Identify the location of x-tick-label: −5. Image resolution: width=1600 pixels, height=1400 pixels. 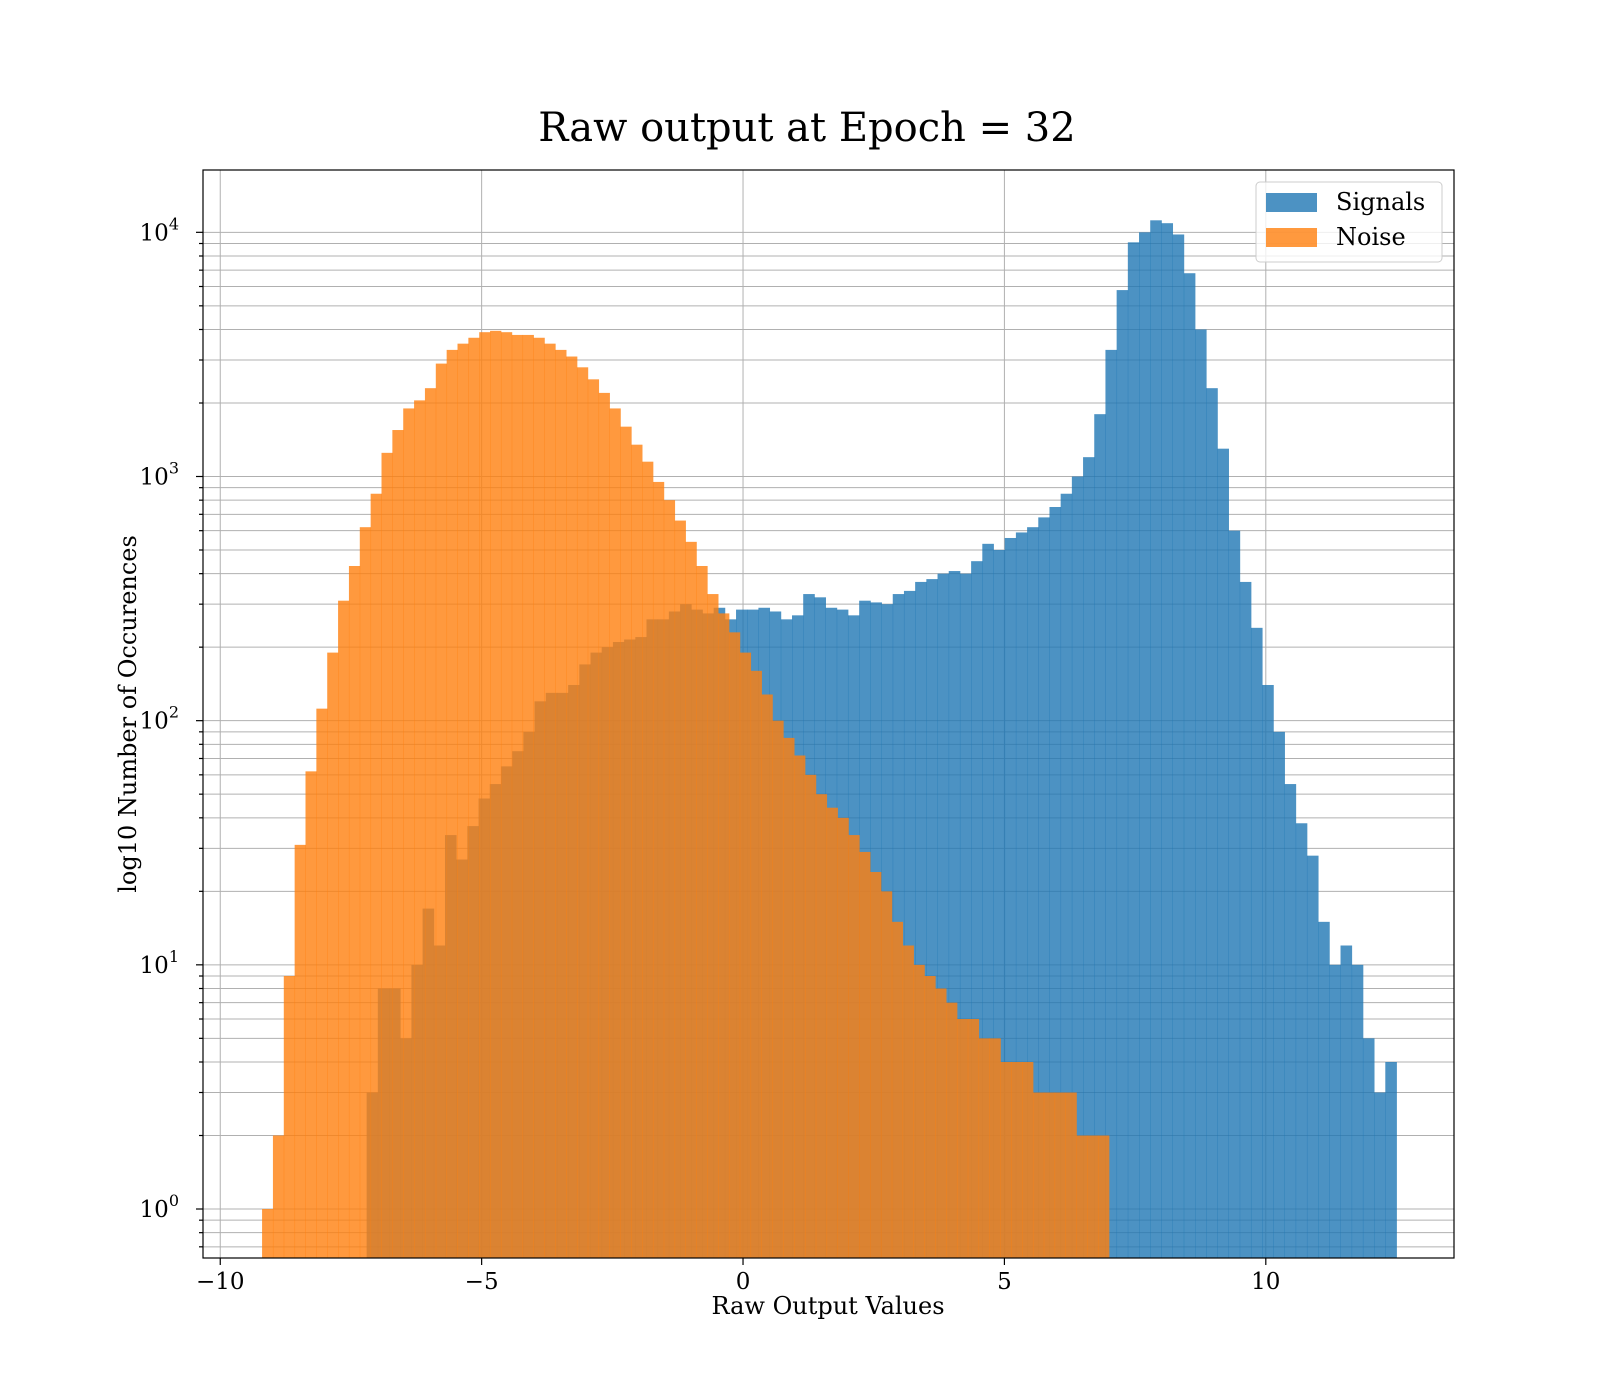
(482, 1282).